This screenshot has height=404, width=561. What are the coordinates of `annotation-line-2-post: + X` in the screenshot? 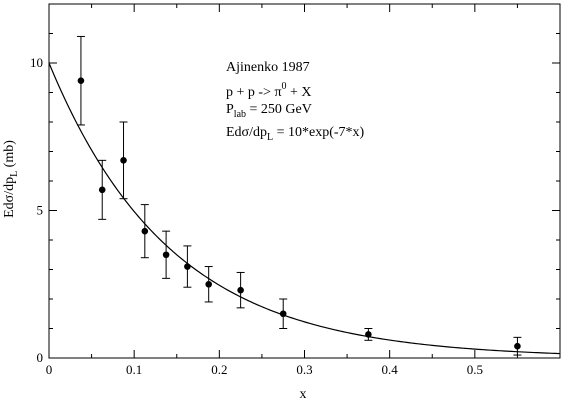 It's located at (299, 92).